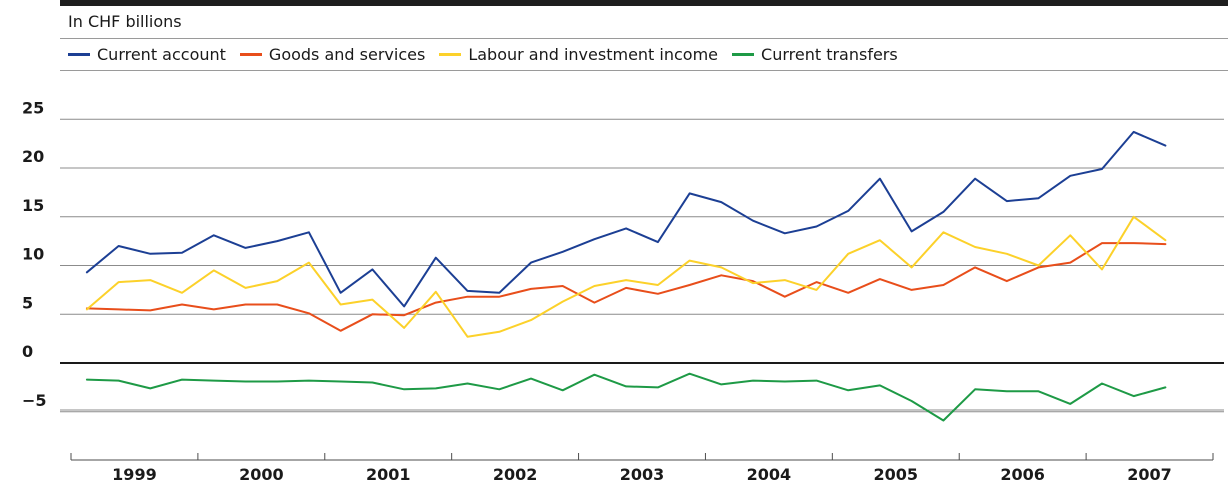 Image resolution: width=1228 pixels, height=484 pixels. What do you see at coordinates (161, 54) in the screenshot?
I see `legend-label: Current account` at bounding box center [161, 54].